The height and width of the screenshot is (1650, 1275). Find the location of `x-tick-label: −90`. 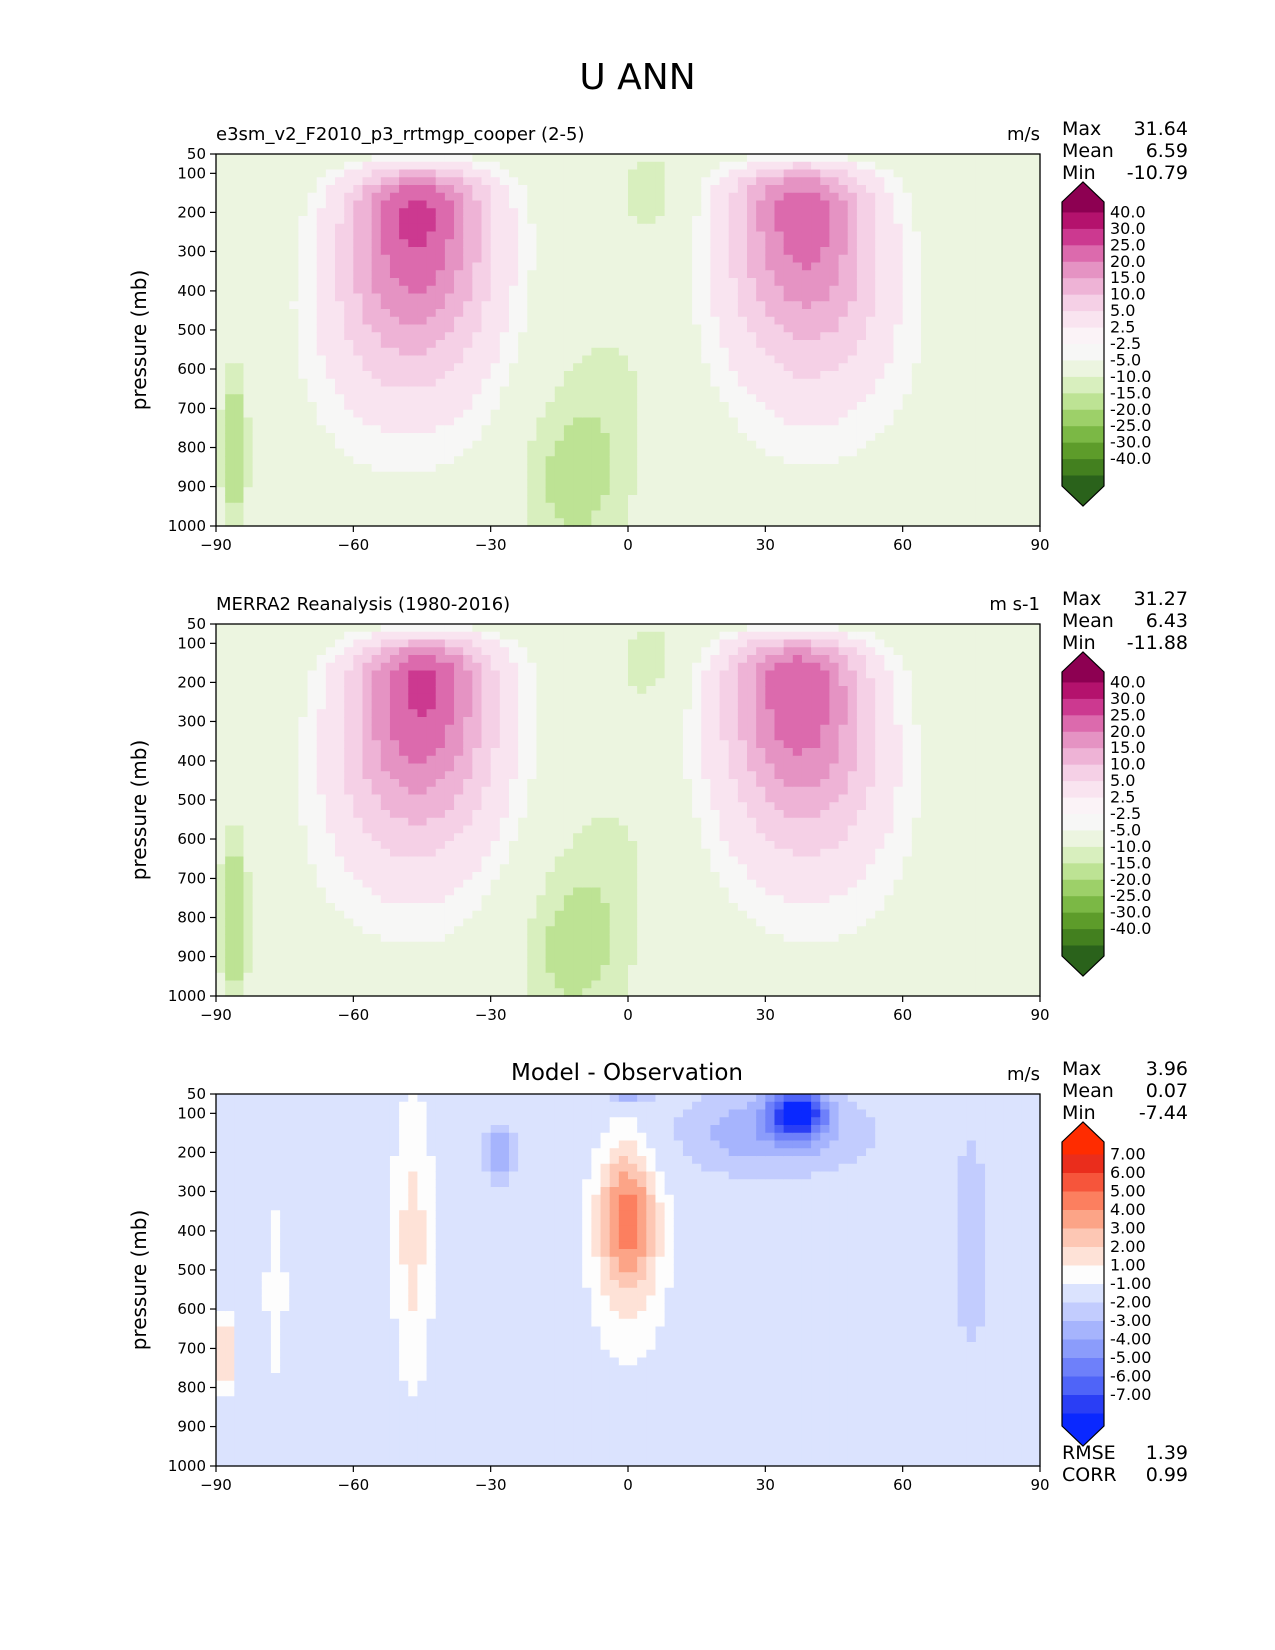

x-tick-label: −90 is located at coordinates (216, 545).